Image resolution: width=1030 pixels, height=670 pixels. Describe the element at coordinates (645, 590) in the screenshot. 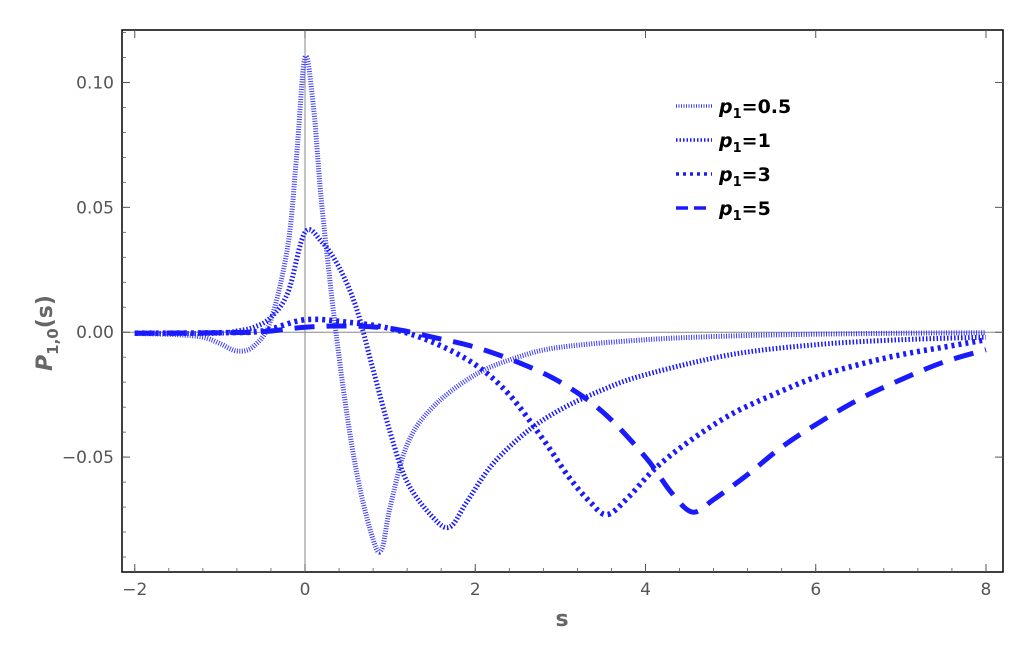

I see `x-tick-label: 4` at that location.